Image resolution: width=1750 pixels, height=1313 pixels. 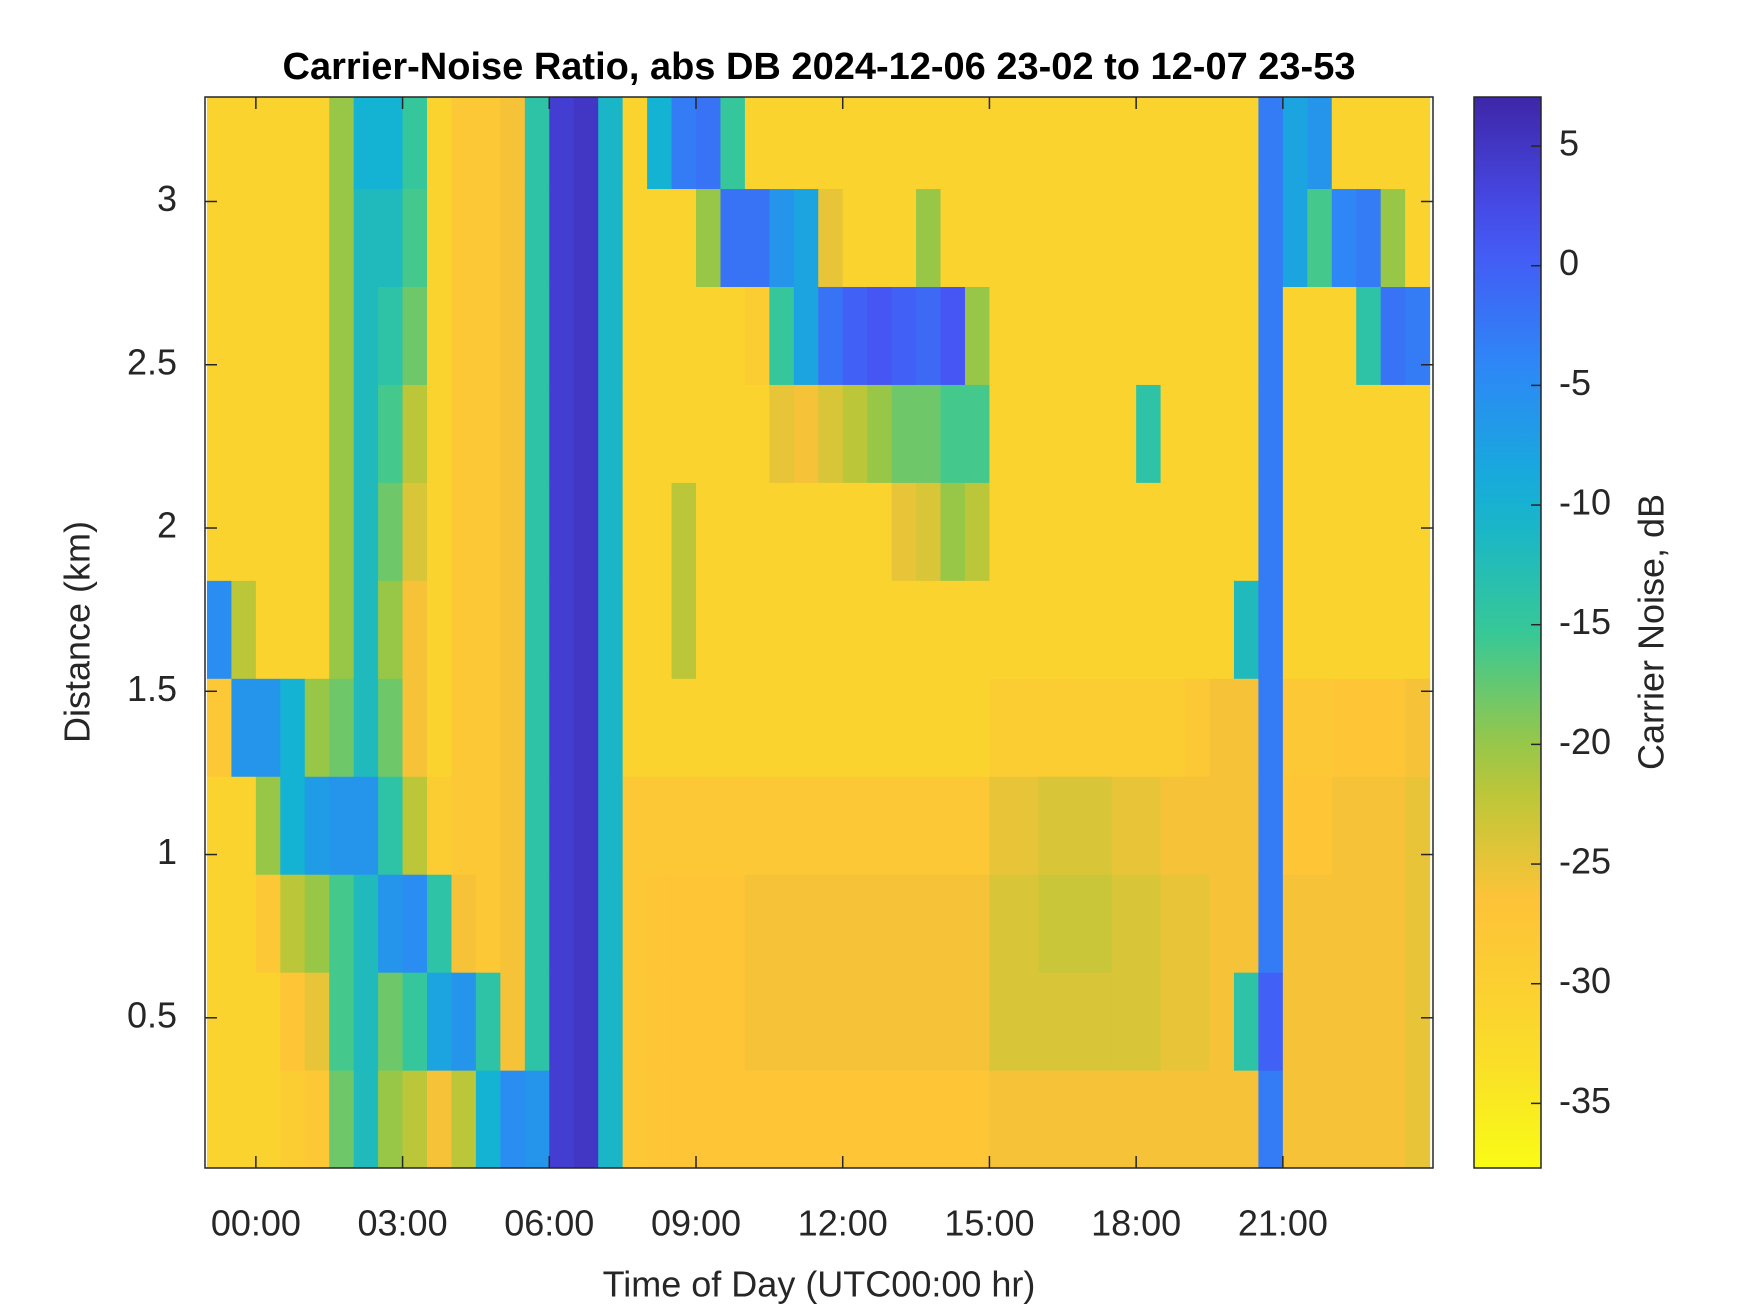 I want to click on x-tick-label: 12:00, so click(x=843, y=1223).